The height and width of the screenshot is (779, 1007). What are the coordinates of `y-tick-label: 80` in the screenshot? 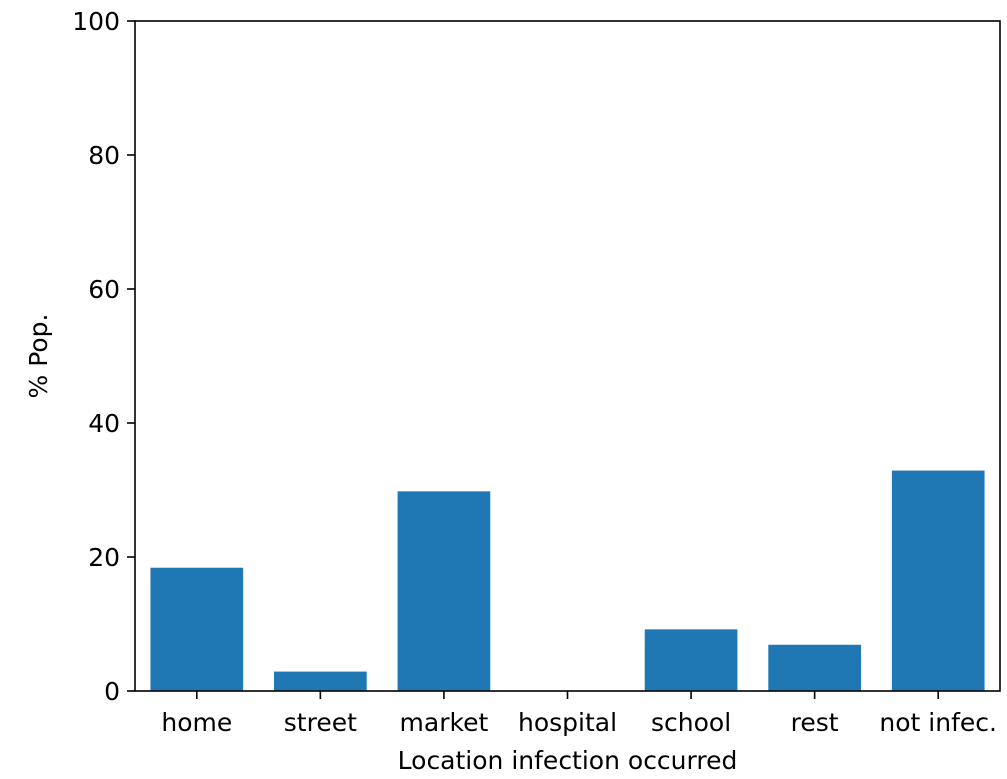 It's located at (104, 155).